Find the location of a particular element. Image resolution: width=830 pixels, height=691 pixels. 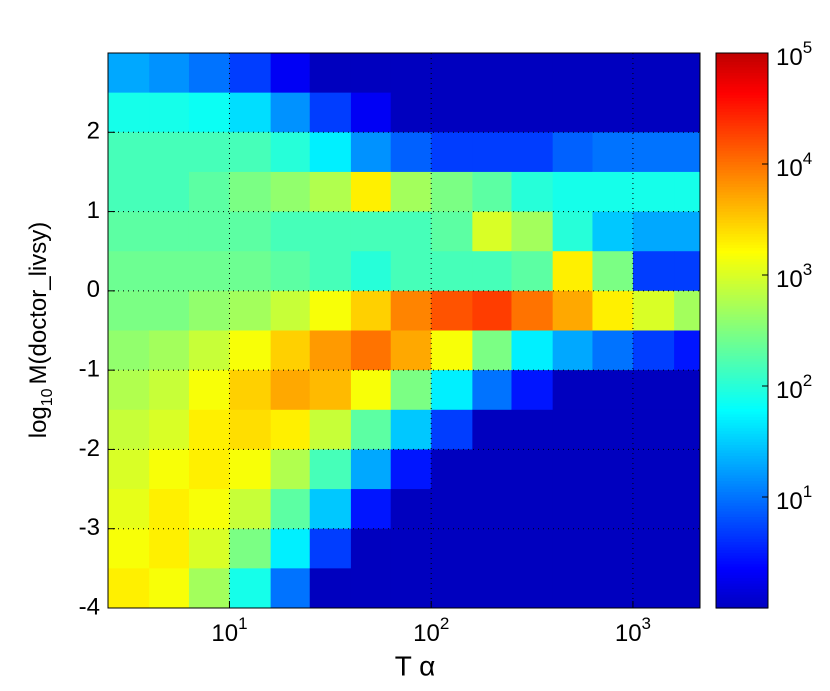

y-label-subscript: 10 is located at coordinates (47, 397).